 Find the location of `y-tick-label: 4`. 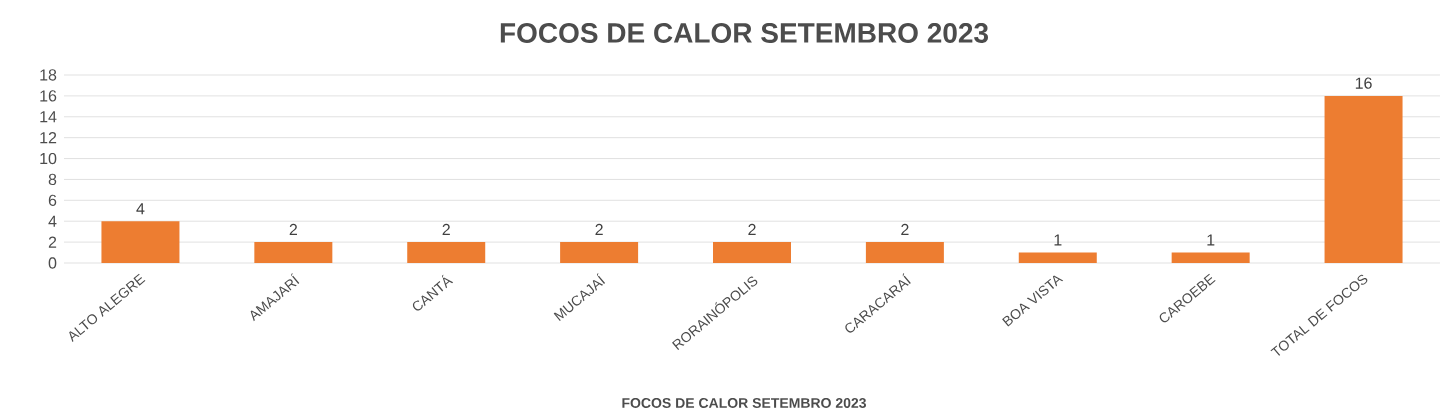

y-tick-label: 4 is located at coordinates (52, 221).